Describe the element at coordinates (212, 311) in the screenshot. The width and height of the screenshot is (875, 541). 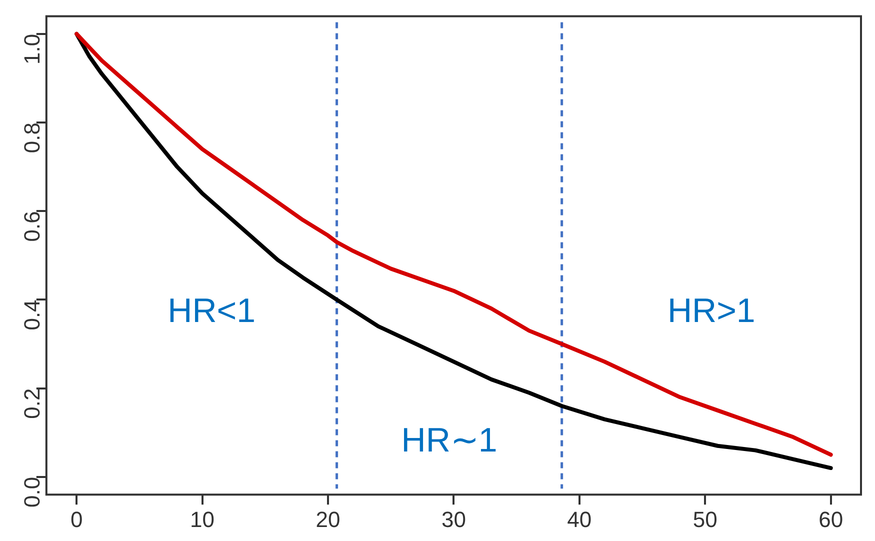
I see `annotation: HR<1` at that location.